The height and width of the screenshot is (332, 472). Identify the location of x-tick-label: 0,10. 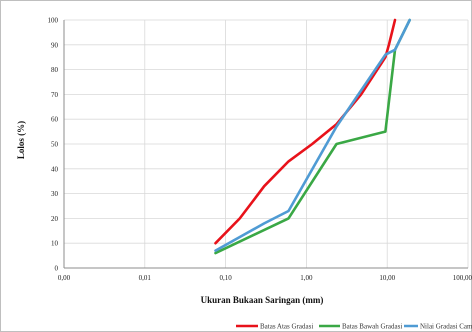
(225, 278).